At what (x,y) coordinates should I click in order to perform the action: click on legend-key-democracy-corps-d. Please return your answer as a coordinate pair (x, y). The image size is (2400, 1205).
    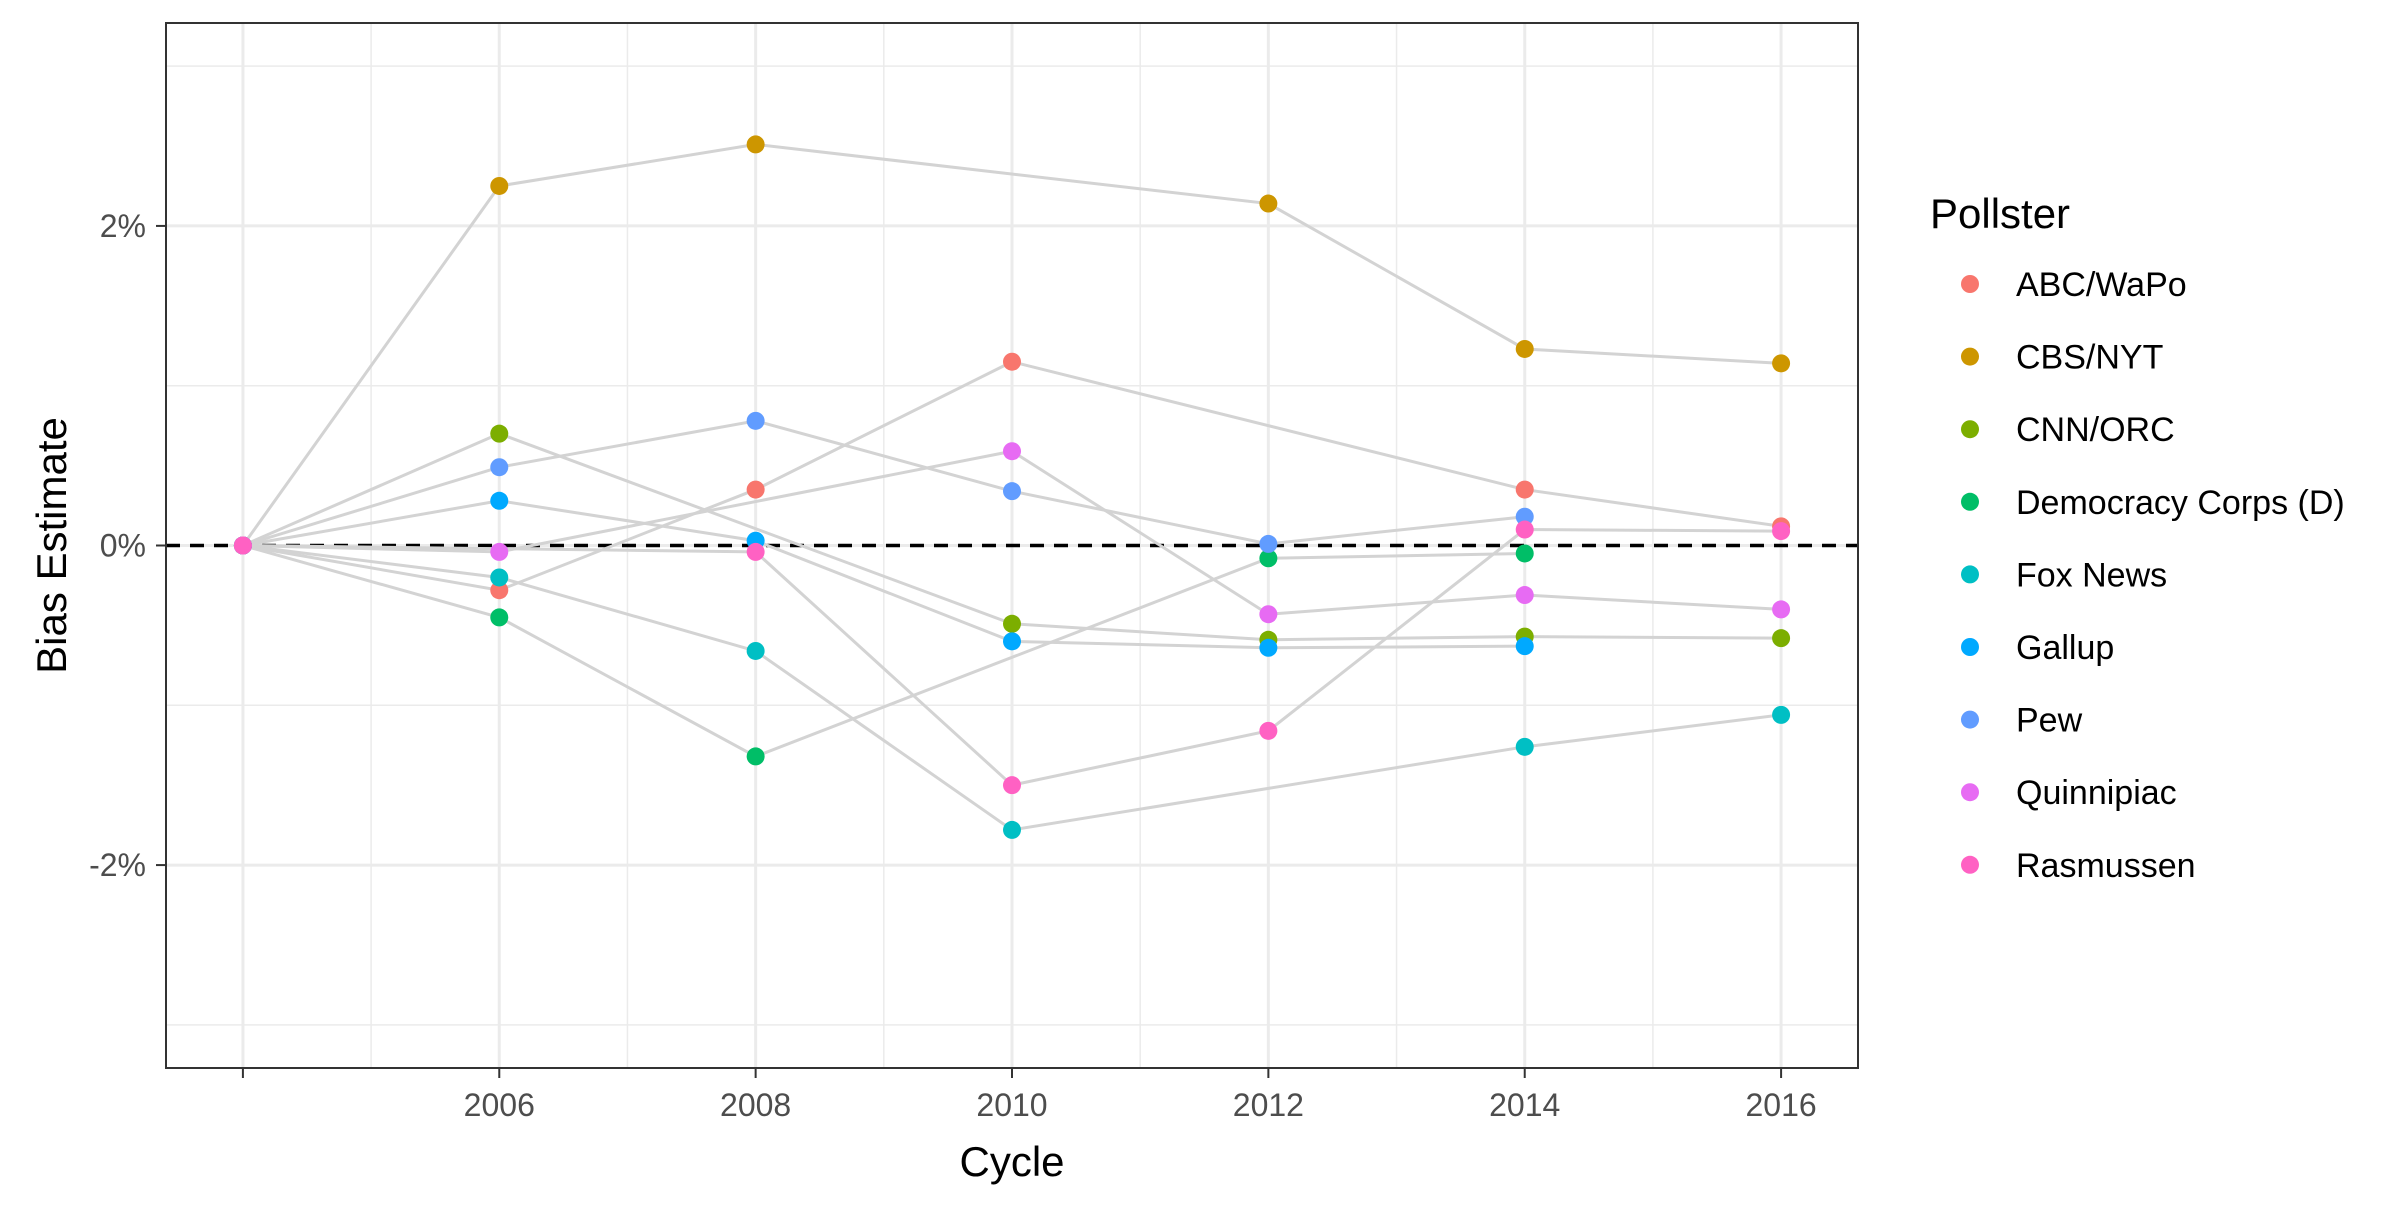
    Looking at the image, I should click on (1970, 501).